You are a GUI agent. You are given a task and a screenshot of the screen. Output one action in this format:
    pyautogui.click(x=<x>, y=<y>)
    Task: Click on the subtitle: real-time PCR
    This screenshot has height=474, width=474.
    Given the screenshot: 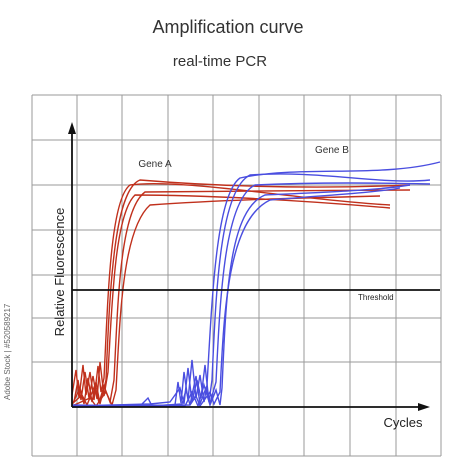 What is the action you would take?
    pyautogui.click(x=220, y=61)
    